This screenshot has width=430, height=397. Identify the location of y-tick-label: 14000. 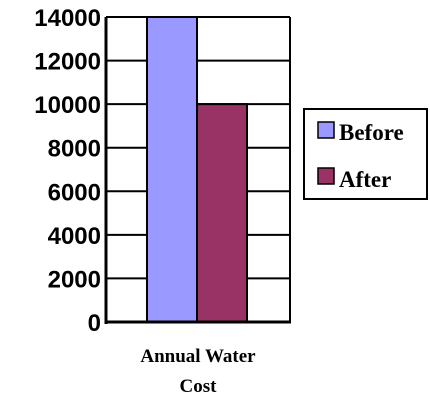
(67, 18).